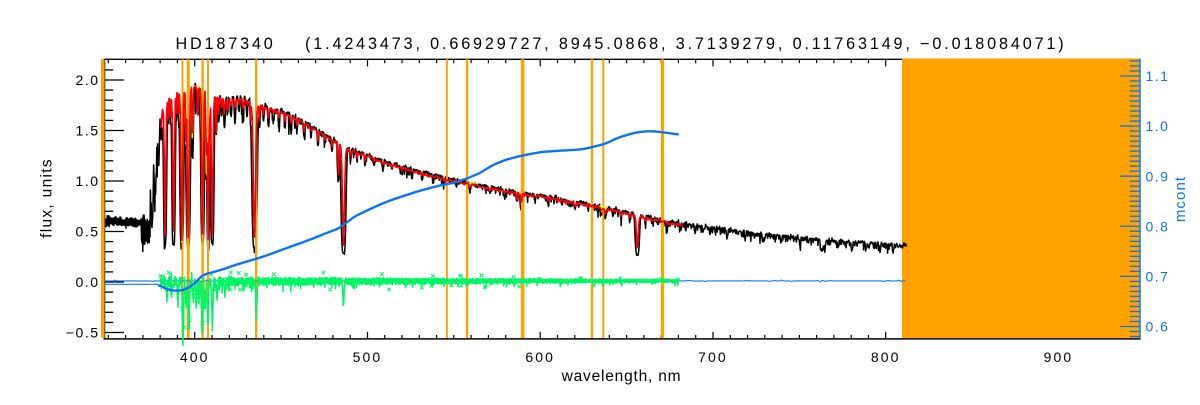  What do you see at coordinates (47, 198) in the screenshot?
I see `svg-text: flux, units` at bounding box center [47, 198].